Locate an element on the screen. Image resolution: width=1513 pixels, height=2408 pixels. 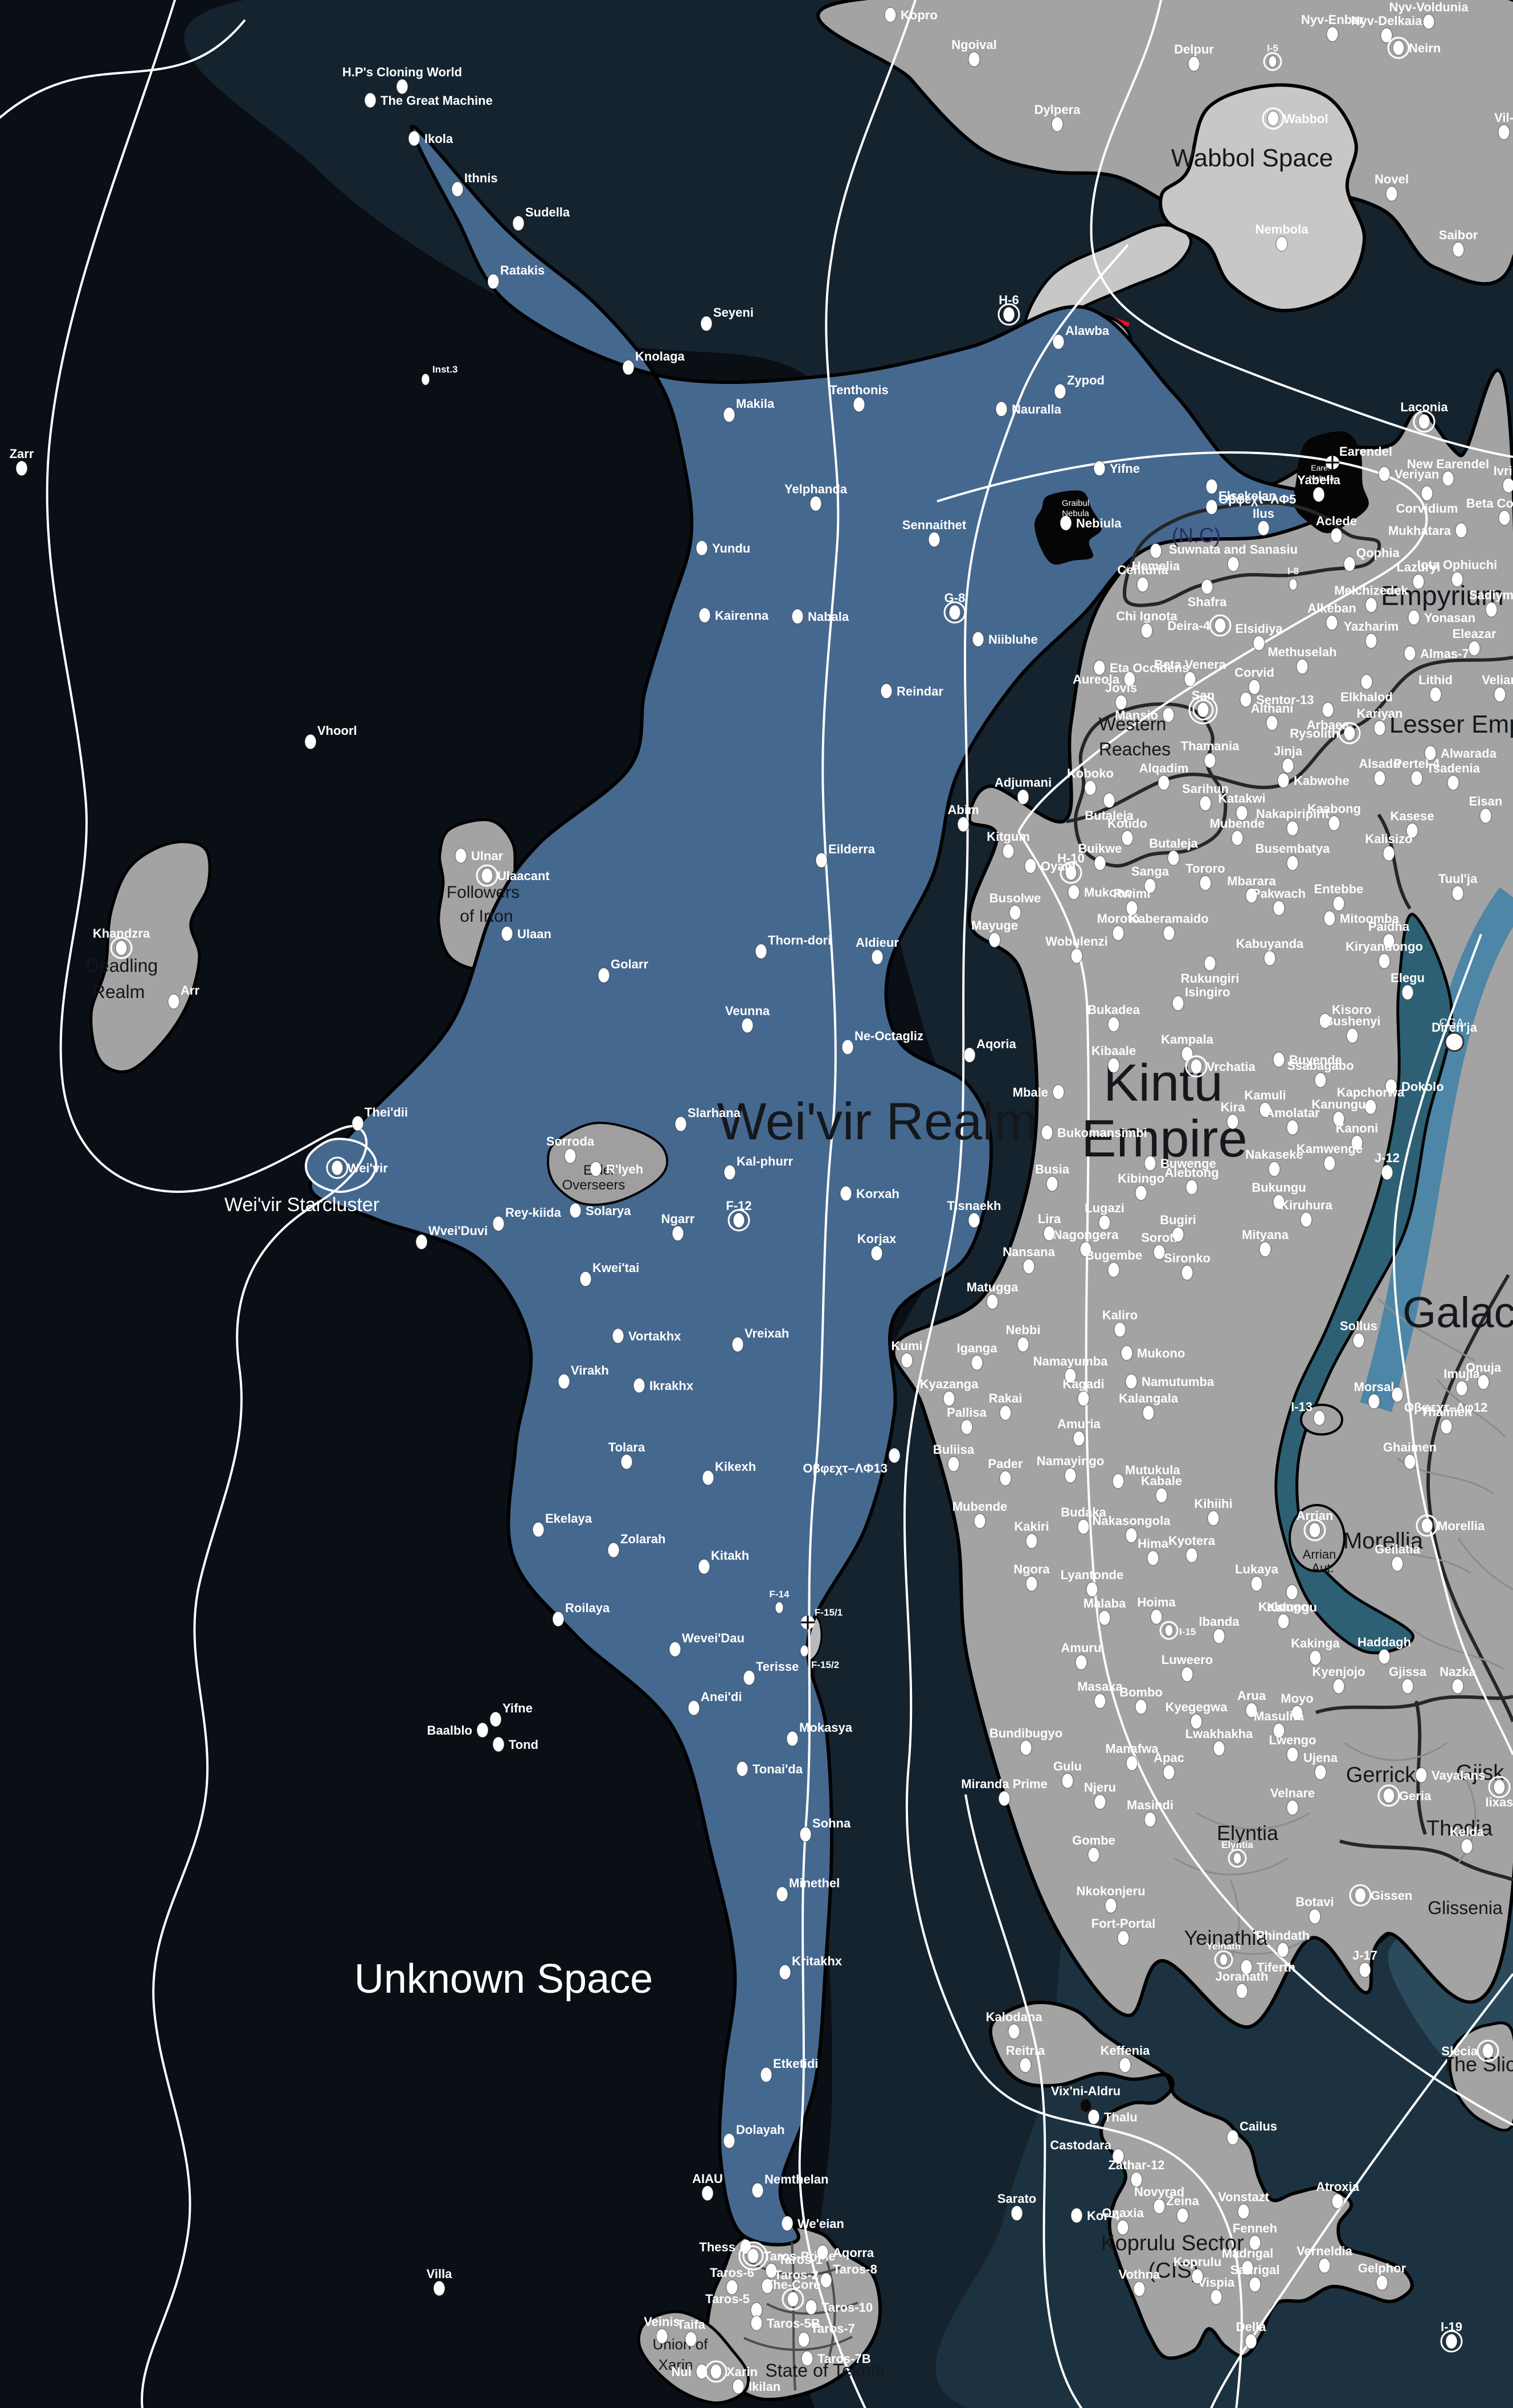
system-kal-phurr: Kal-phurr is located at coordinates (758, 1167).